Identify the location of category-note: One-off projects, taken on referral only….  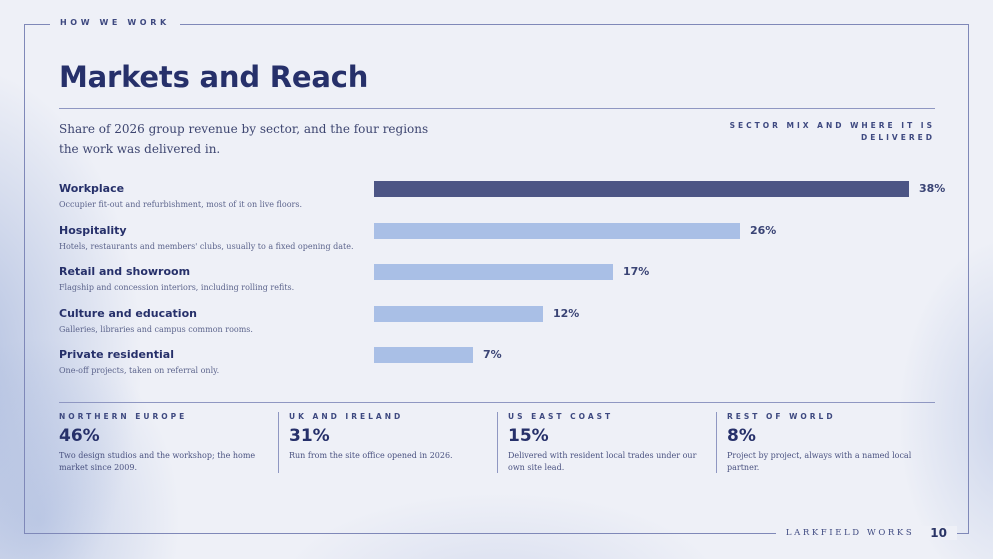
(139, 370).